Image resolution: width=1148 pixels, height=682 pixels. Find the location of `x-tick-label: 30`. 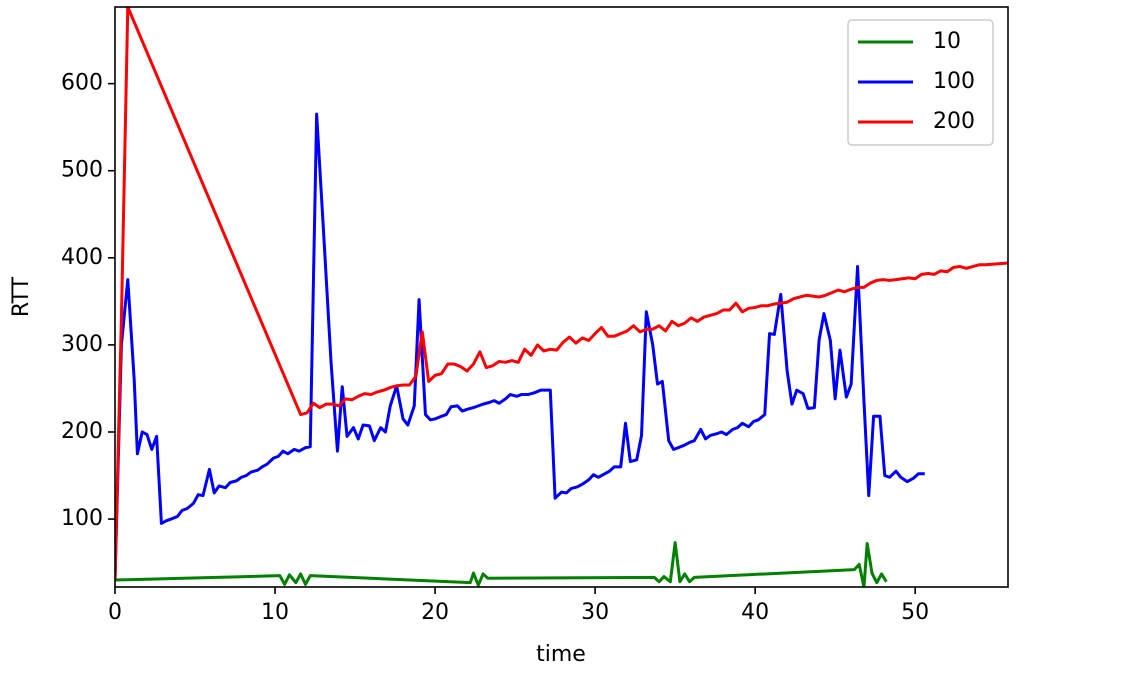

x-tick-label: 30 is located at coordinates (595, 612).